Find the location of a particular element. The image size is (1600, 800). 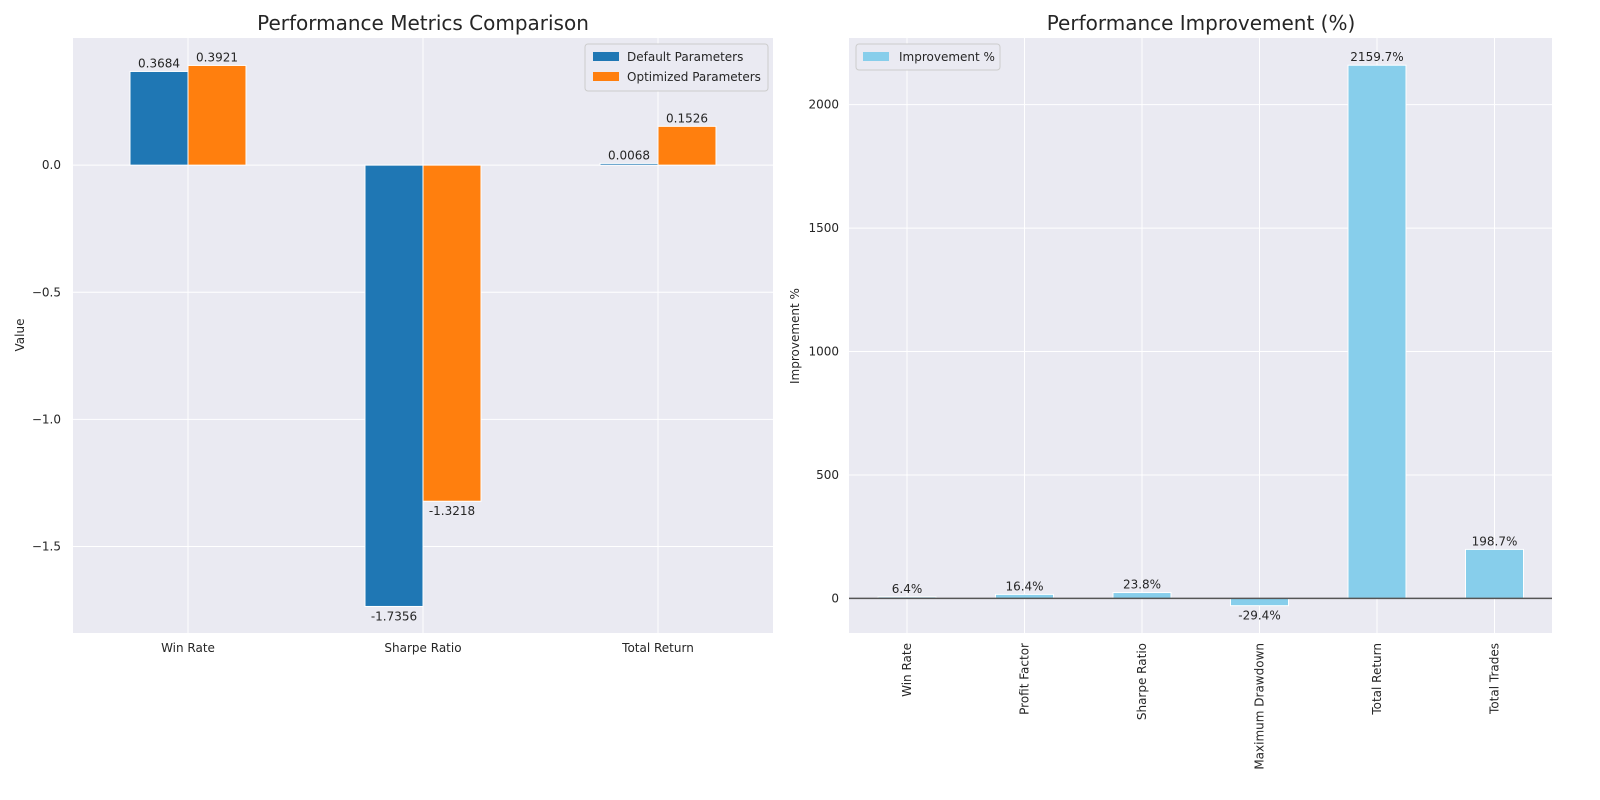

y-tick-label: 2000 is located at coordinates (823, 105).